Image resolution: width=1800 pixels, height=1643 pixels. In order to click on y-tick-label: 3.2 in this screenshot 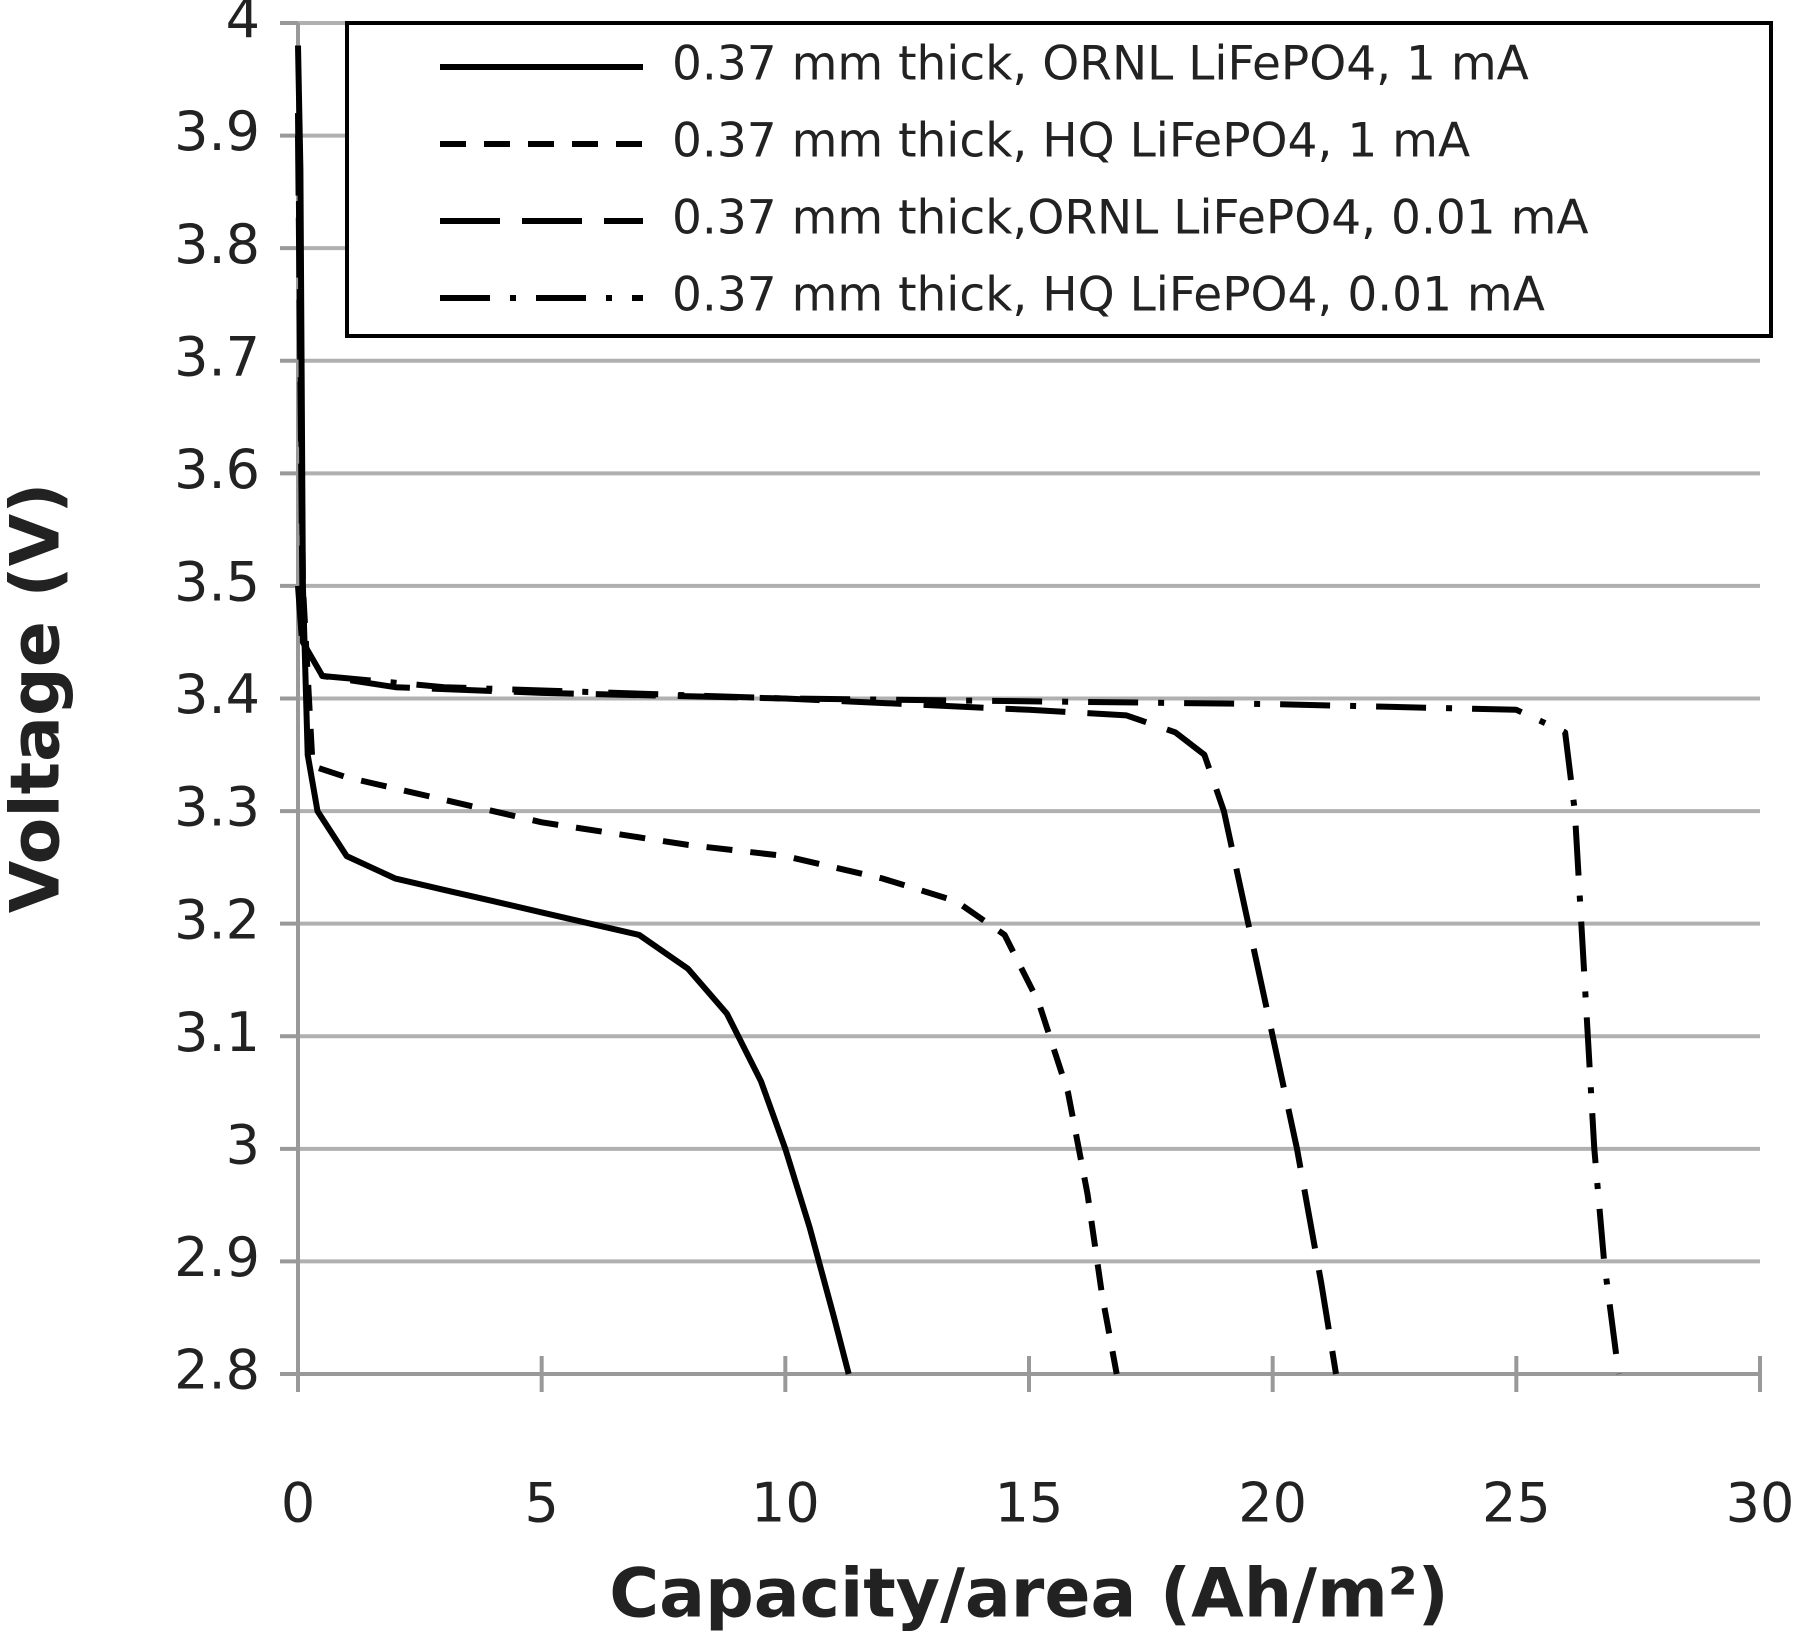, I will do `click(217, 919)`.